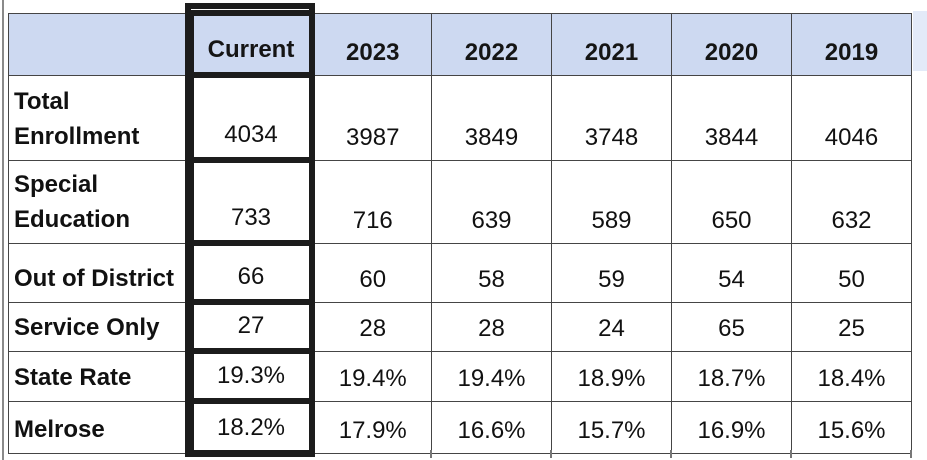  Describe the element at coordinates (611, 117) in the screenshot. I see `cell-value: 3748` at that location.